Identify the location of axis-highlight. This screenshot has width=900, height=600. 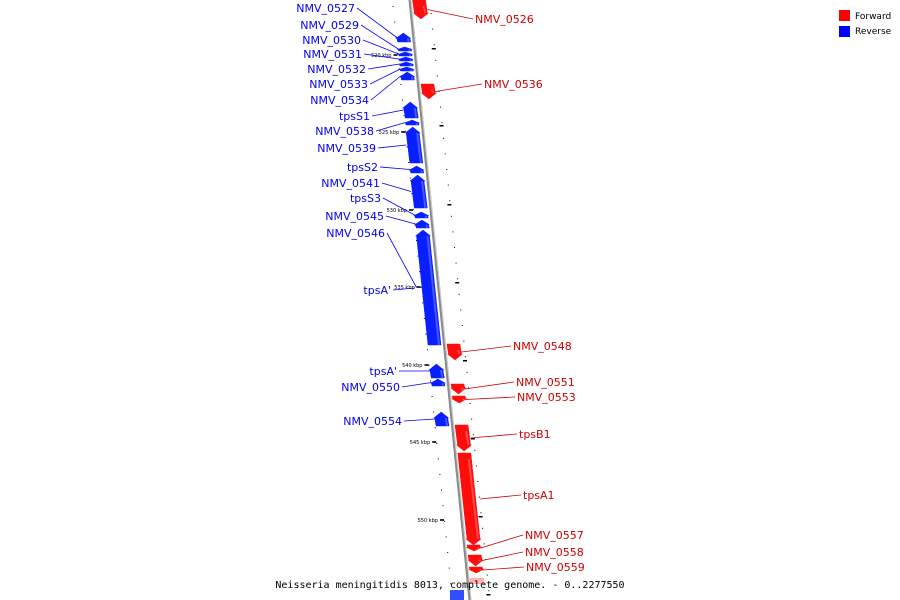
(441, 300).